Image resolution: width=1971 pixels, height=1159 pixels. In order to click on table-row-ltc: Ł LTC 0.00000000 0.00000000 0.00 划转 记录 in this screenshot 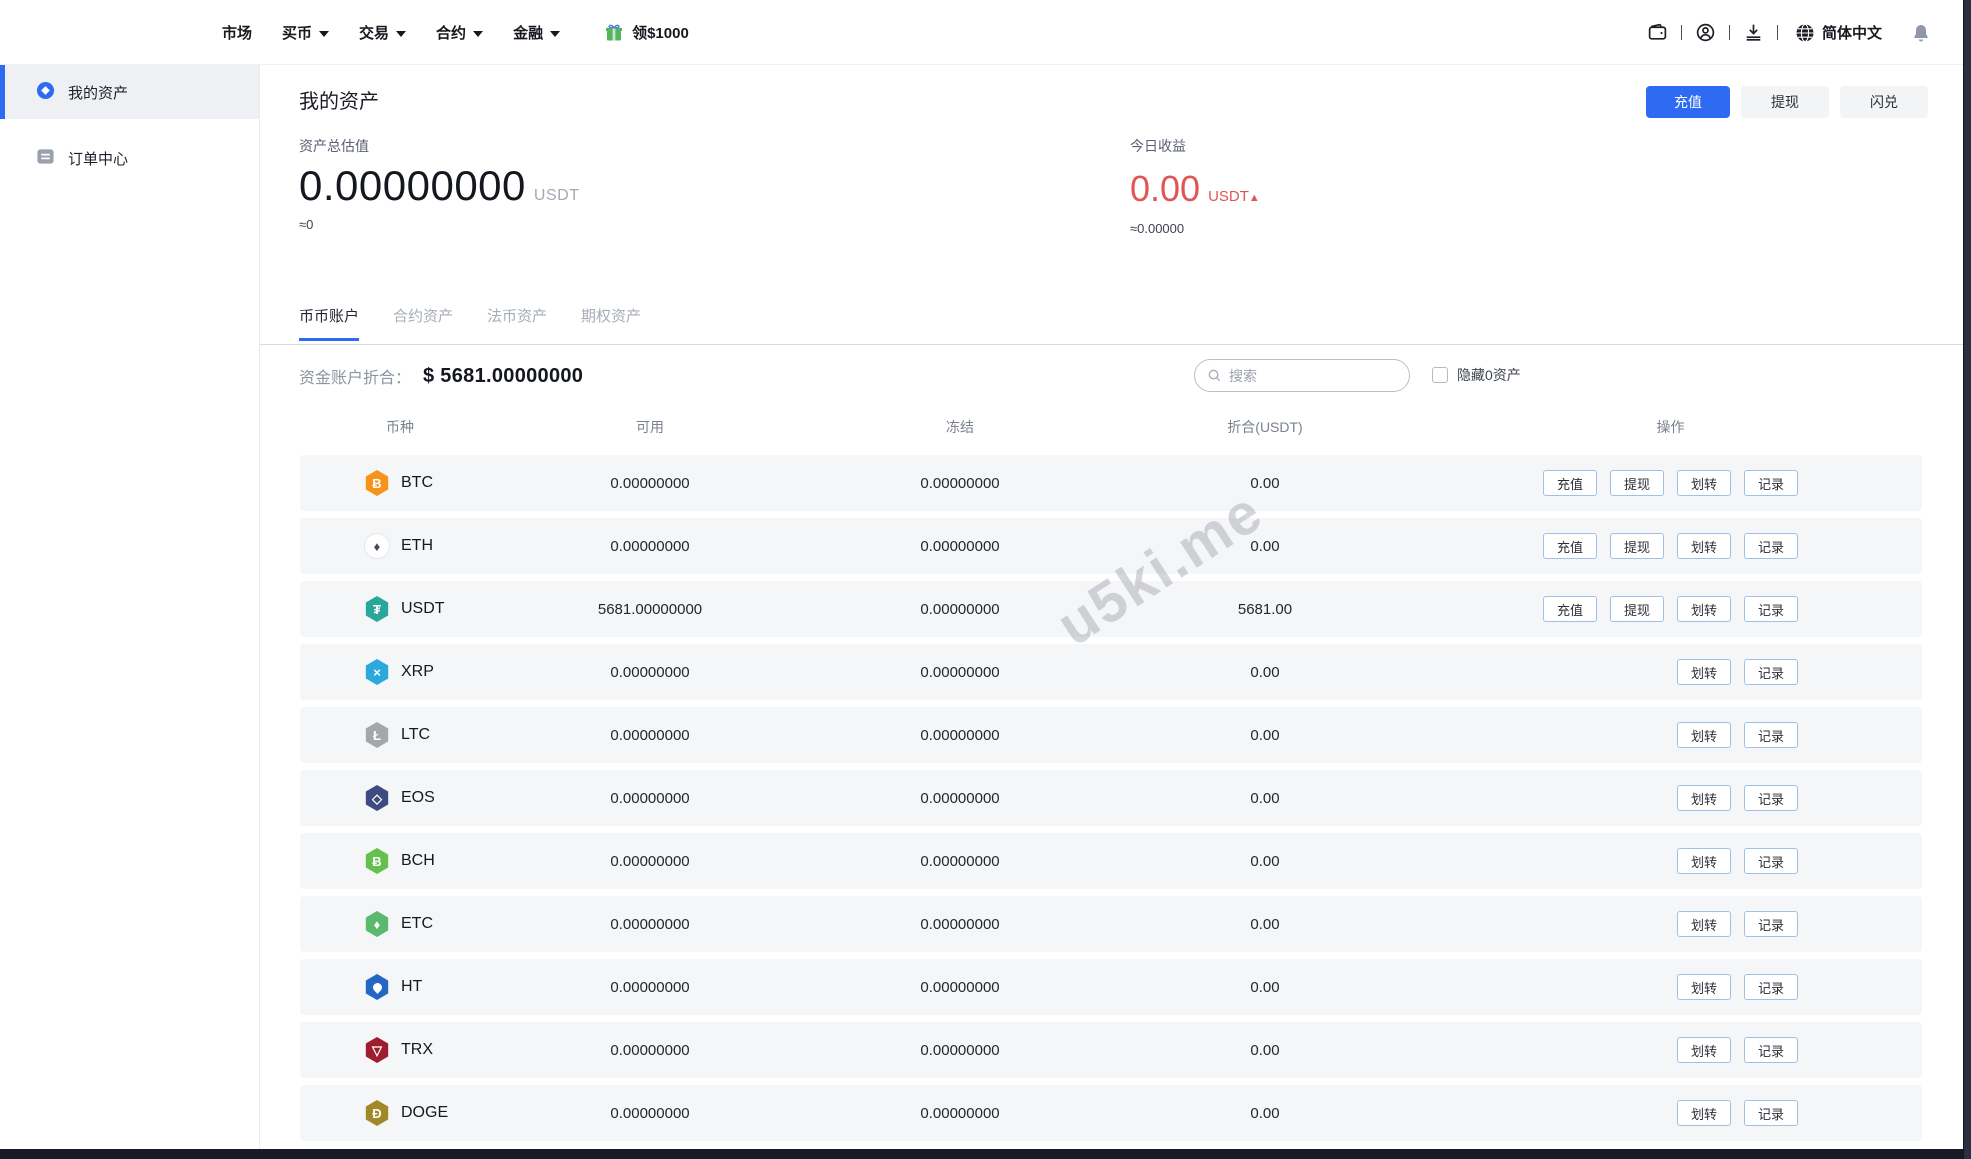, I will do `click(1111, 735)`.